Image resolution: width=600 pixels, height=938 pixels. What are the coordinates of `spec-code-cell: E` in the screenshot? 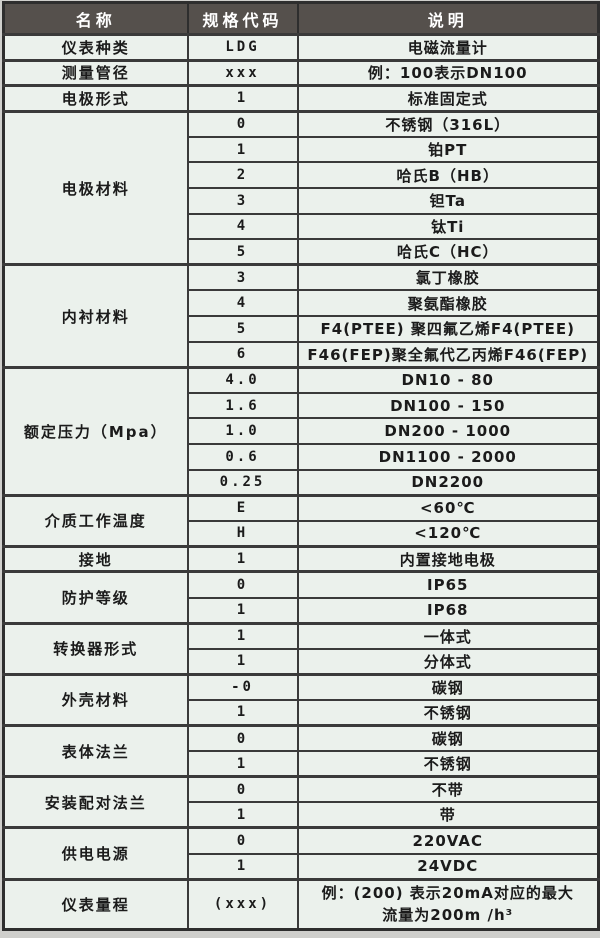 It's located at (242, 507).